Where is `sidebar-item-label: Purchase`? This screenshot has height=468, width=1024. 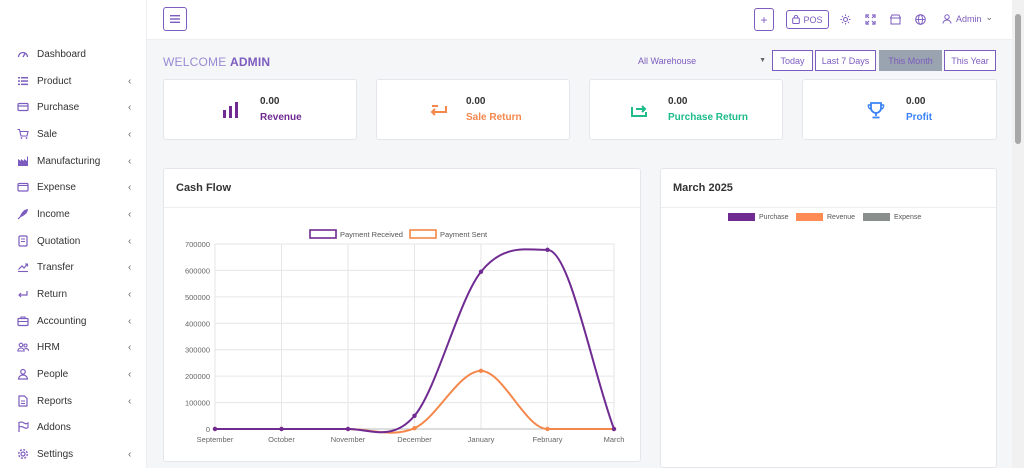 sidebar-item-label: Purchase is located at coordinates (58, 107).